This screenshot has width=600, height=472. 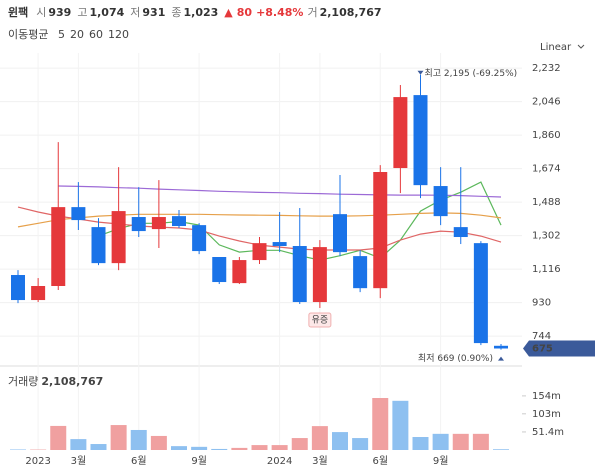 What do you see at coordinates (546, 68) in the screenshot?
I see `y-tick-label: 2,232` at bounding box center [546, 68].